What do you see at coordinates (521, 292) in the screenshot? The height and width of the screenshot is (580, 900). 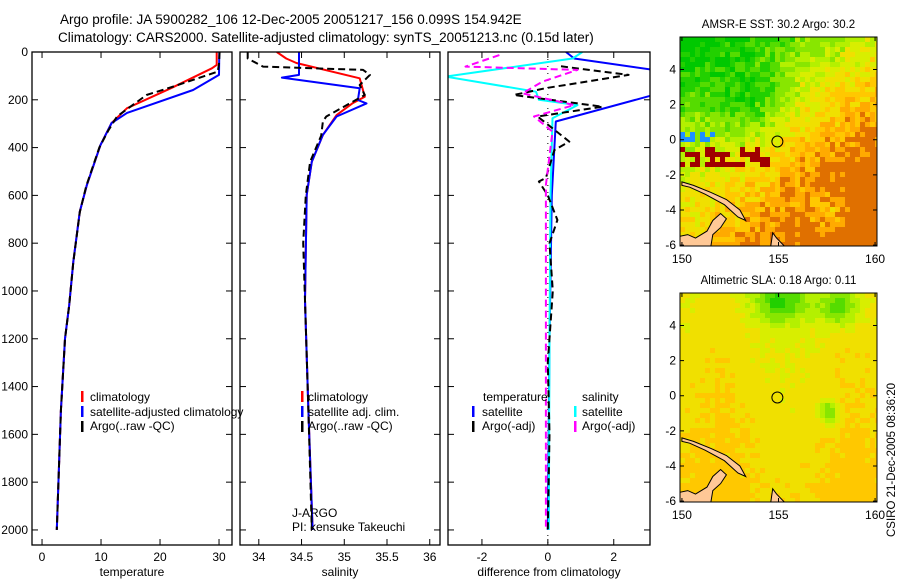 I see `series-salinity-argo-adj` at bounding box center [521, 292].